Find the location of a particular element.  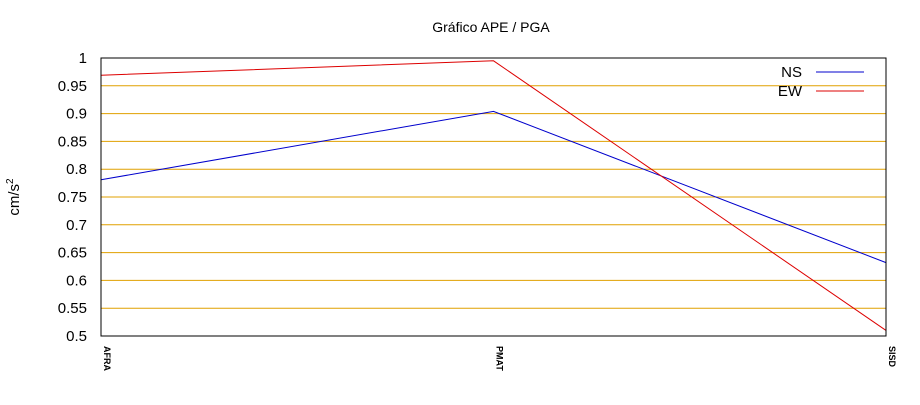

y-axis-label: cm/s2 is located at coordinates (14, 197).